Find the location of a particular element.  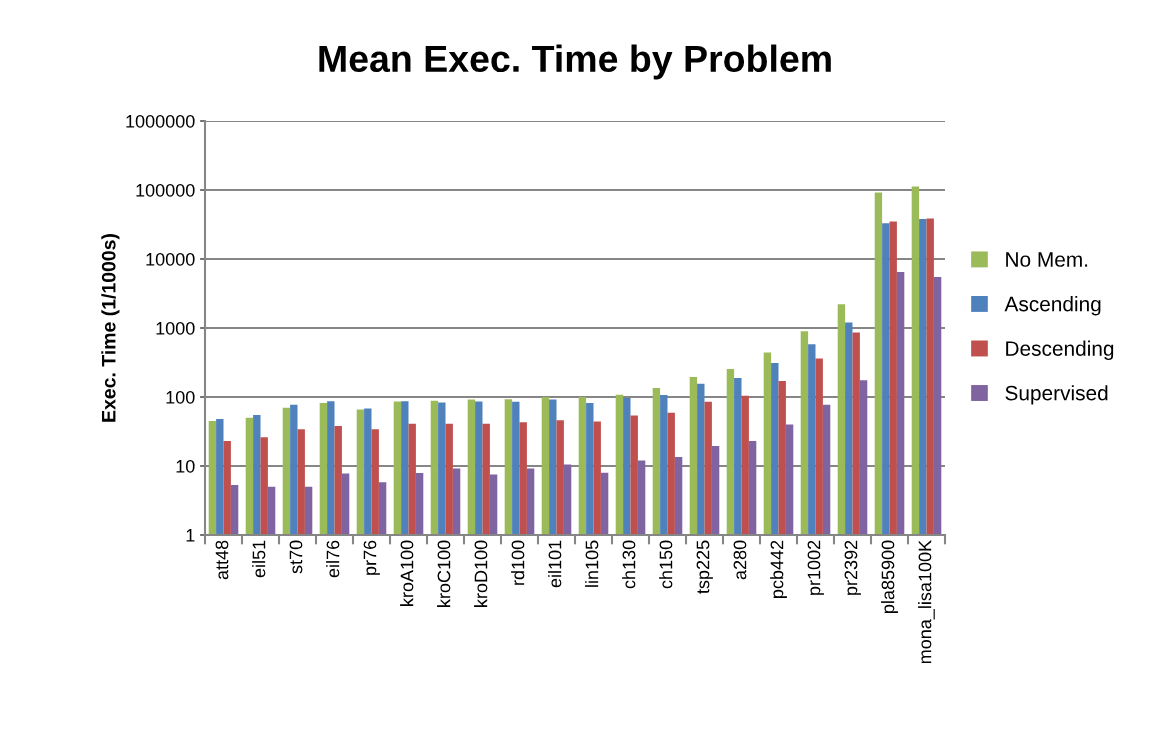

x-tick-label: kroD100 is located at coordinates (481, 573).